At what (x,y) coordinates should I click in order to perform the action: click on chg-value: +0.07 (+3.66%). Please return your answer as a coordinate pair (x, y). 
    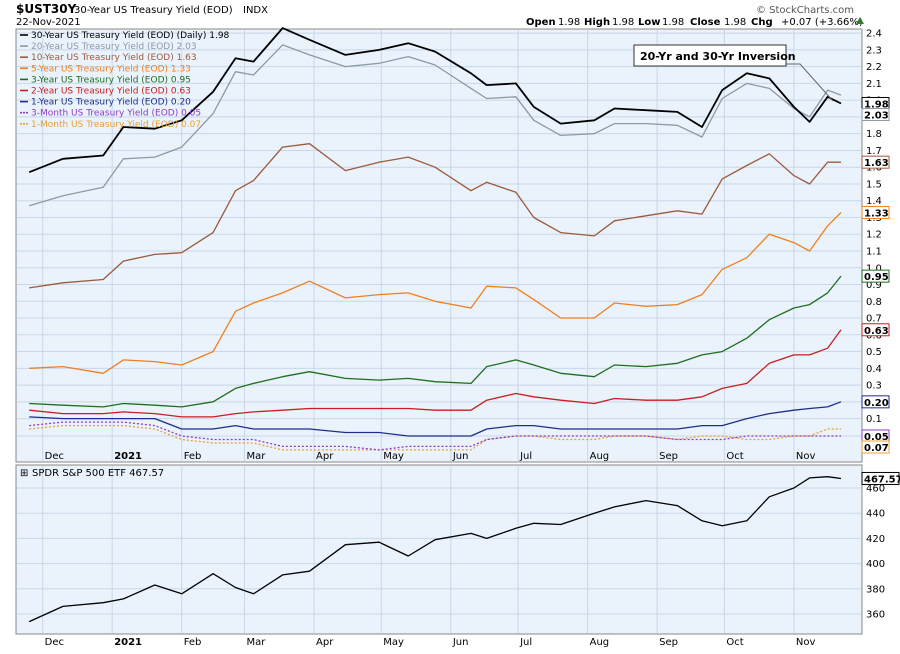
    Looking at the image, I should click on (822, 22).